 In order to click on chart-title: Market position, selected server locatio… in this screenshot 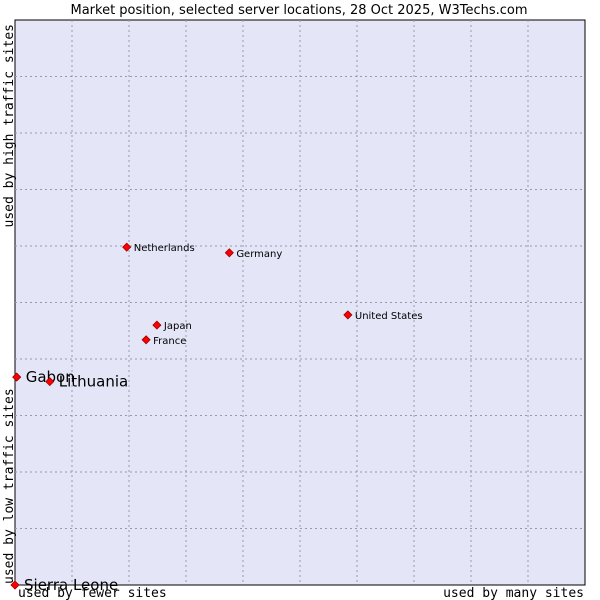, I will do `click(298, 10)`.